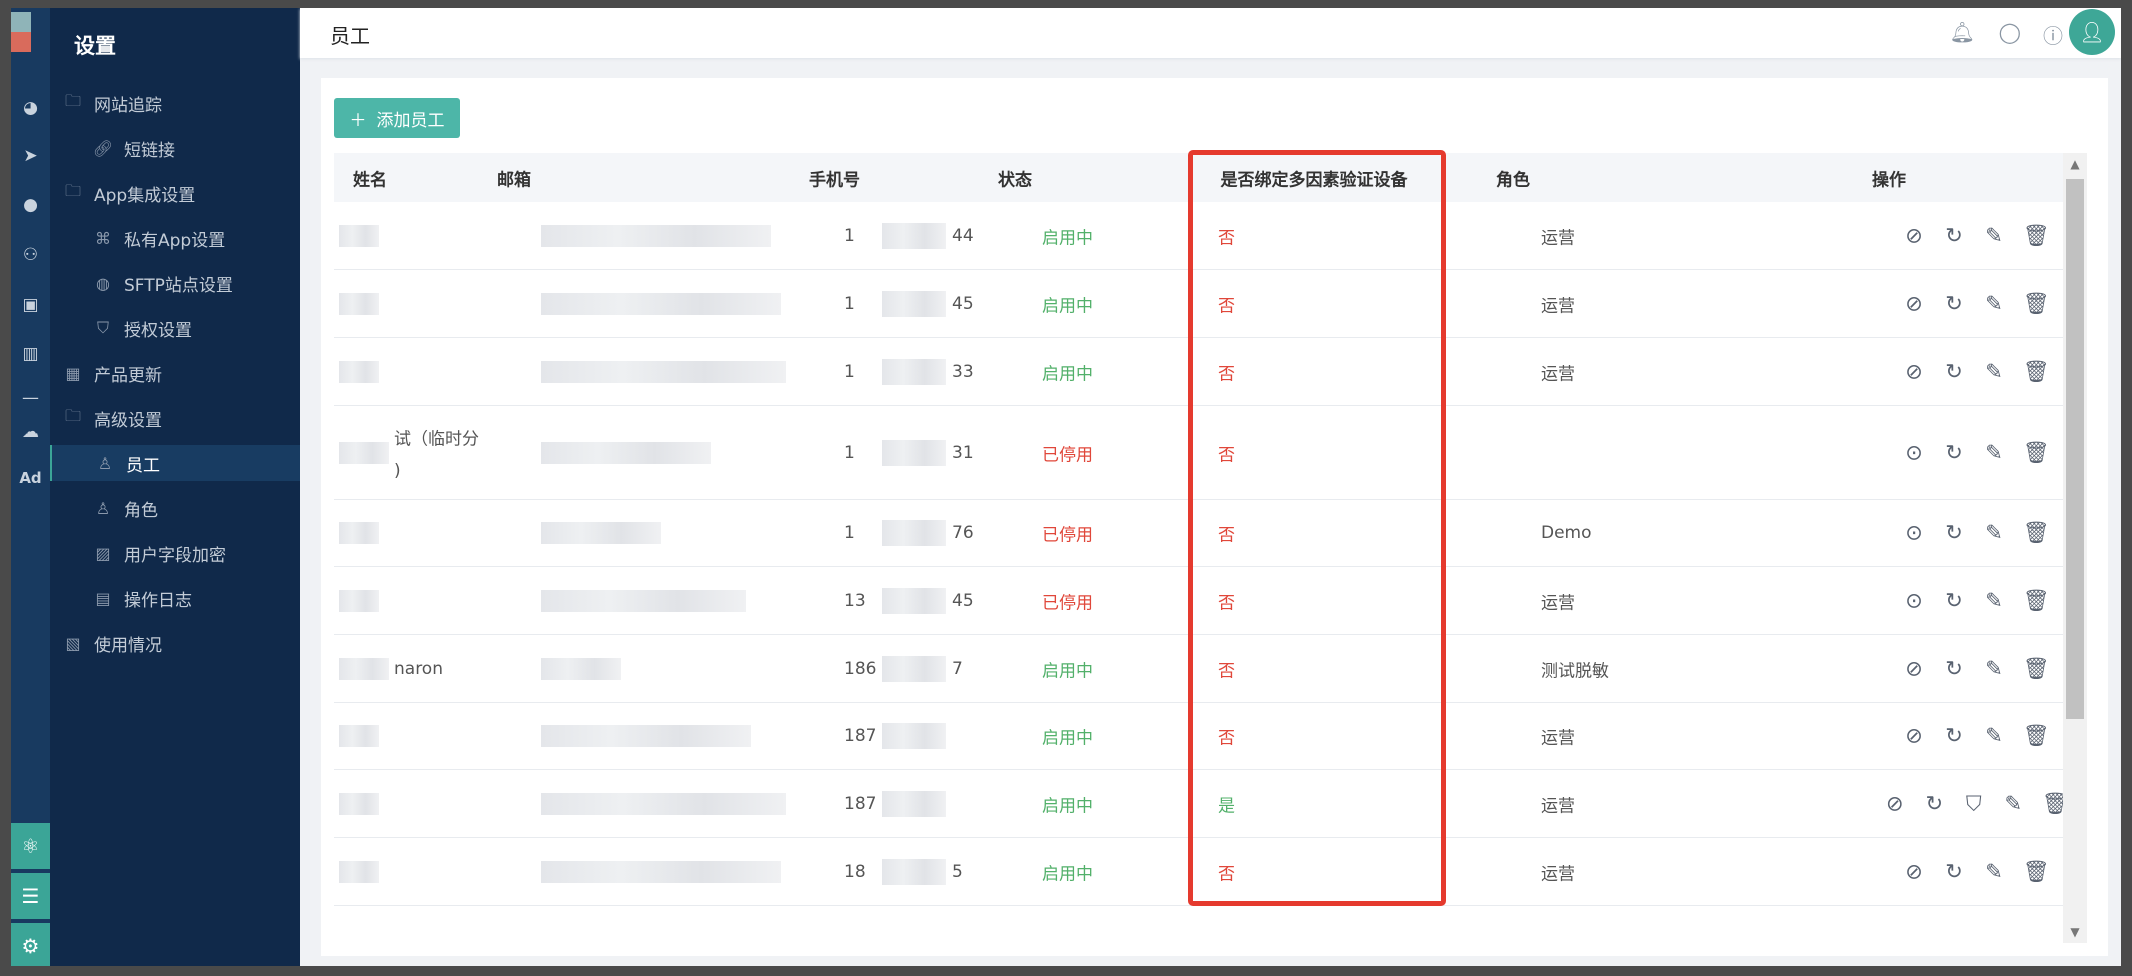  Describe the element at coordinates (30, 846) in the screenshot. I see `network-icon: ⚛` at that location.